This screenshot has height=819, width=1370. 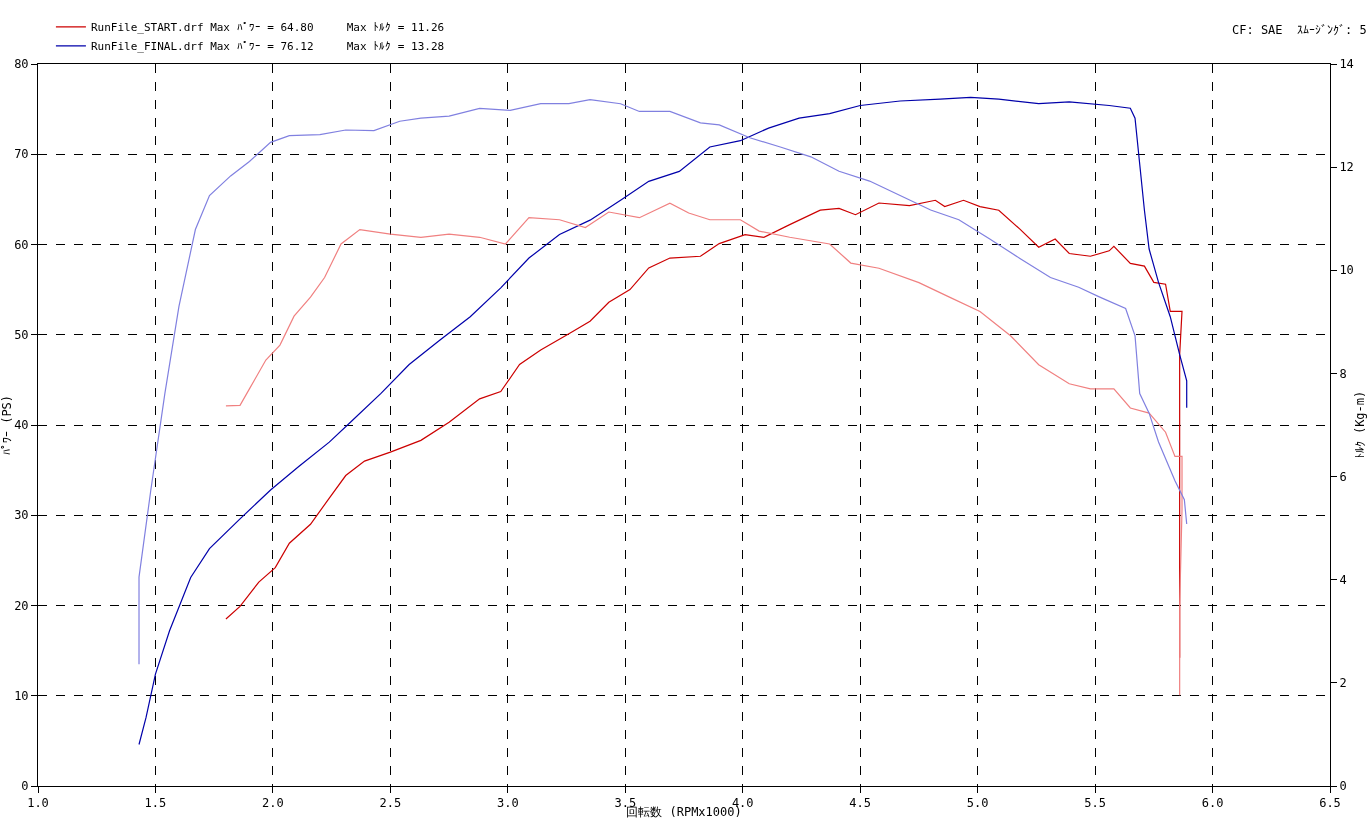 I want to click on y-tick-label: 70, so click(x=21, y=154).